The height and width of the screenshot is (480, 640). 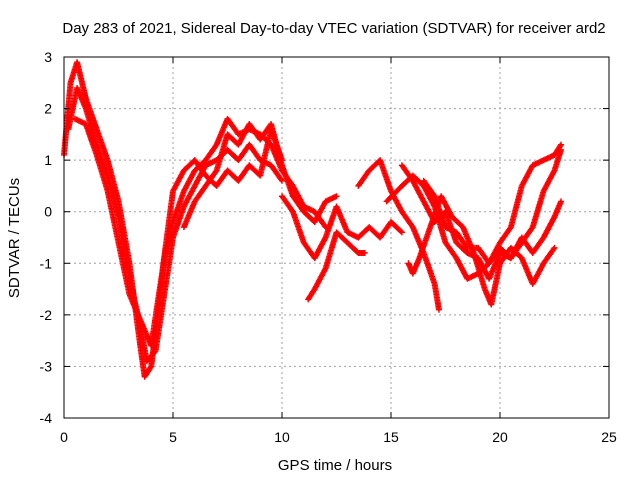 What do you see at coordinates (282, 437) in the screenshot?
I see `x-tick-label: 10` at bounding box center [282, 437].